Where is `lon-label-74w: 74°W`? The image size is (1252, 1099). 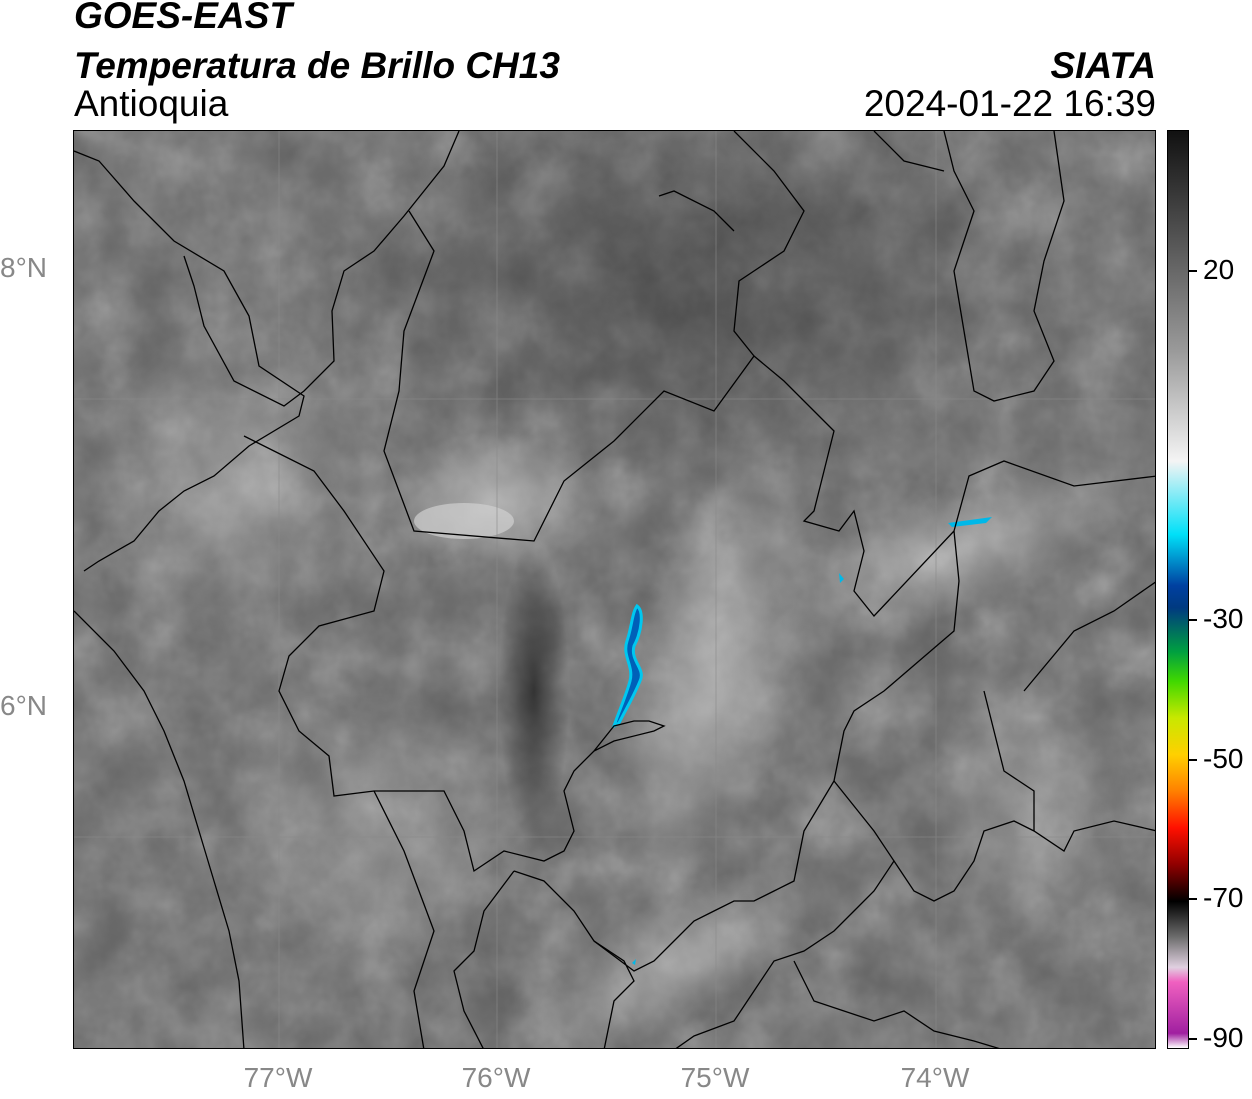 lon-label-74w: 74°W is located at coordinates (935, 1077).